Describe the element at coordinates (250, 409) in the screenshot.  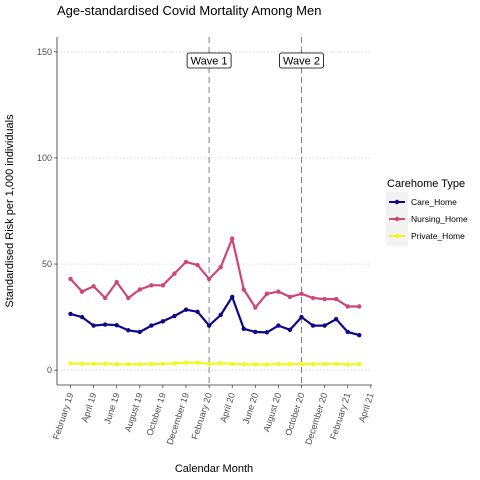
I see `x-tick-label-8: June 20` at that location.